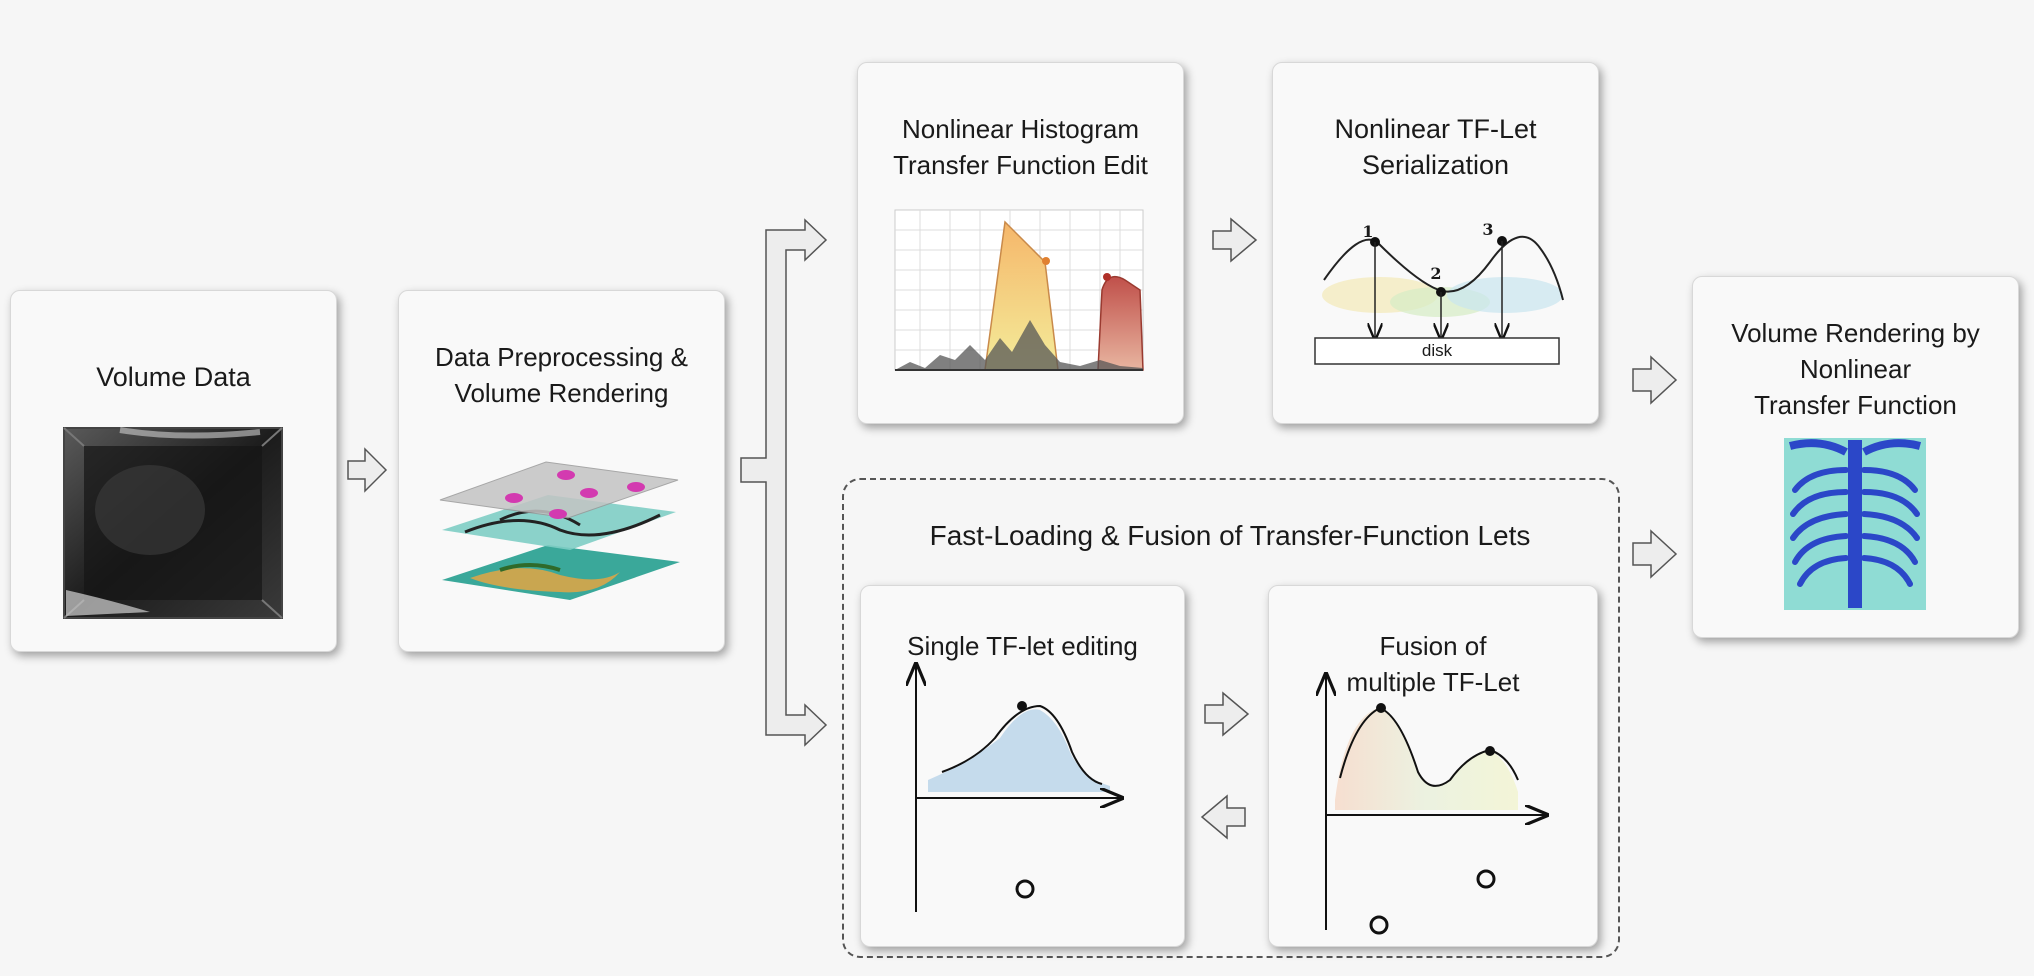  What do you see at coordinates (1022, 646) in the screenshot?
I see `single-edit-title: Single TF-let editing` at bounding box center [1022, 646].